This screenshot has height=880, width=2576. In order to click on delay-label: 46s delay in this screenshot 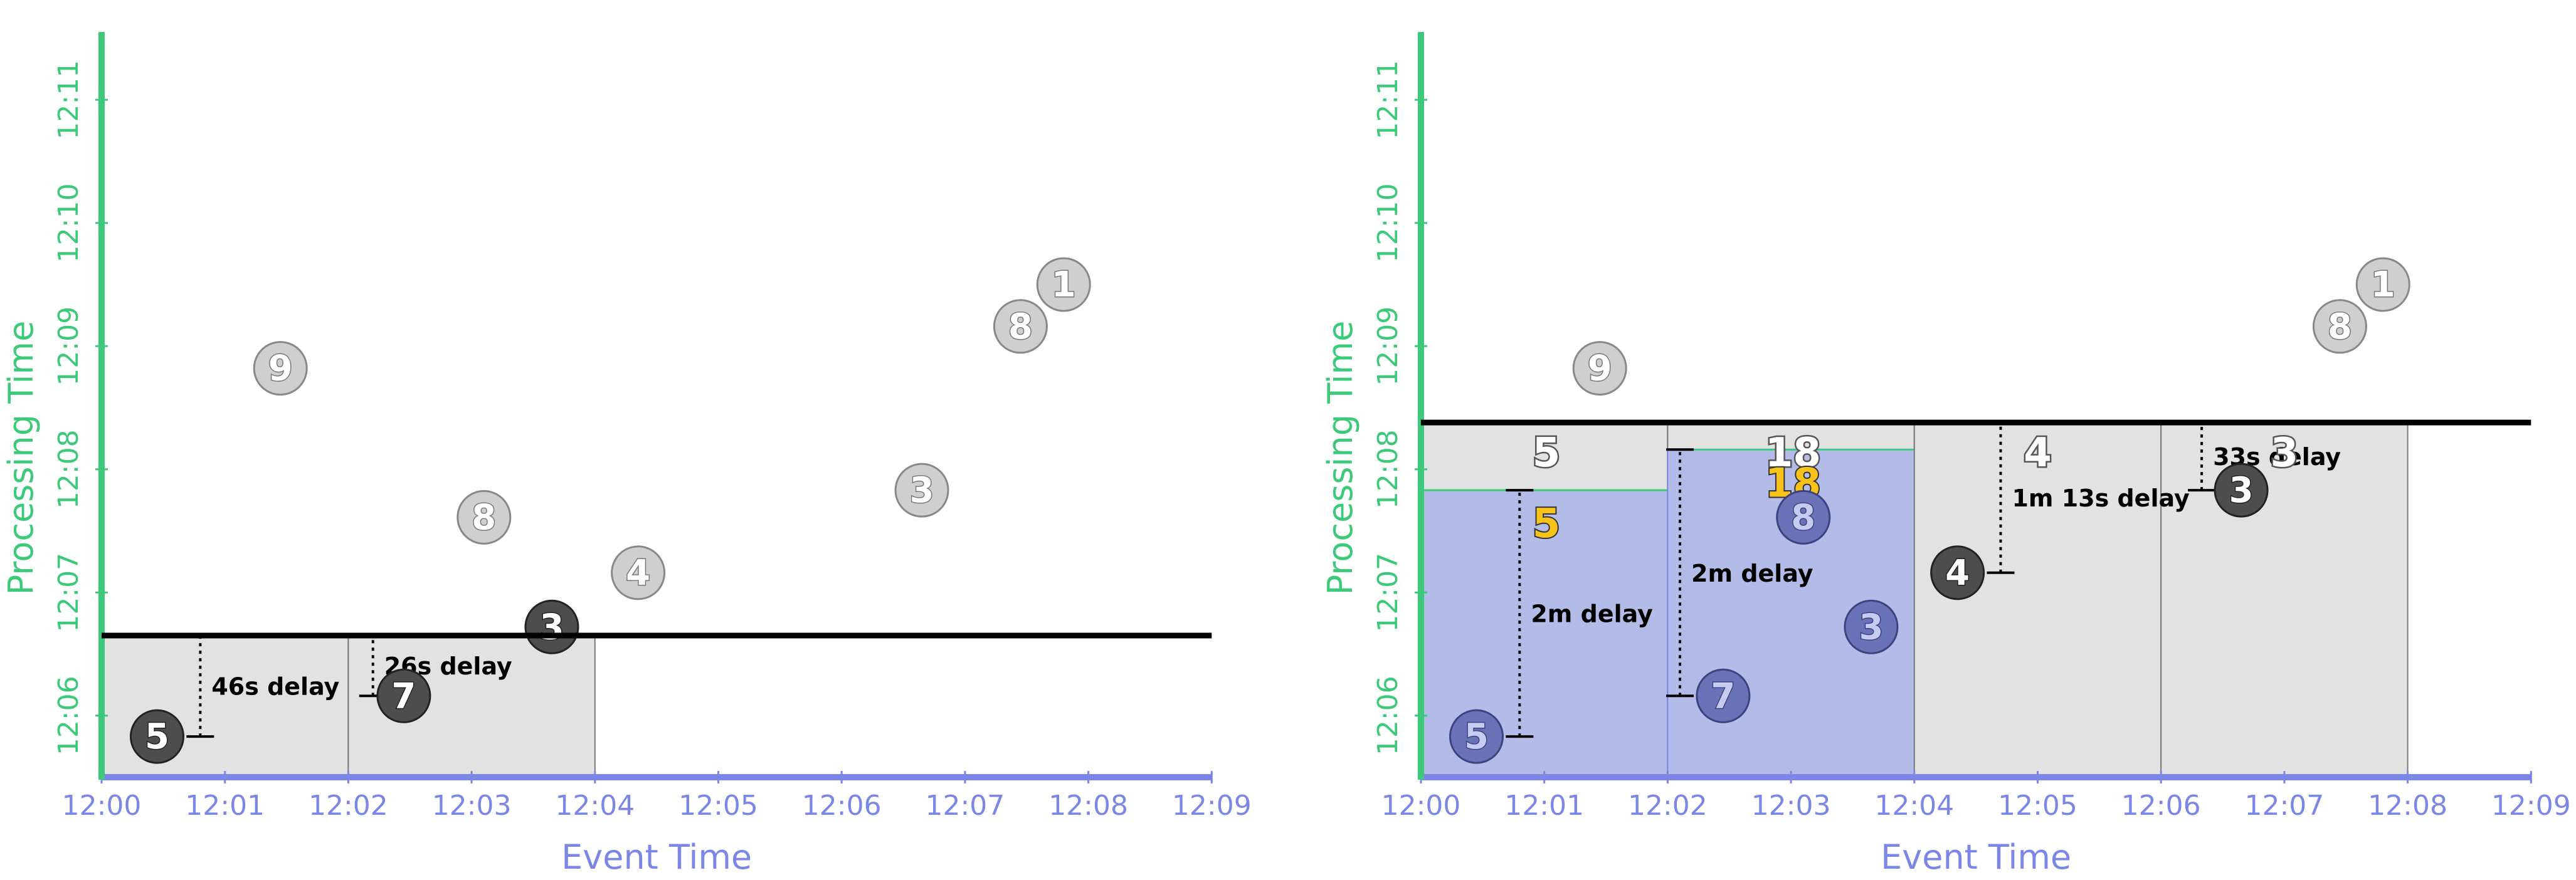, I will do `click(275, 687)`.